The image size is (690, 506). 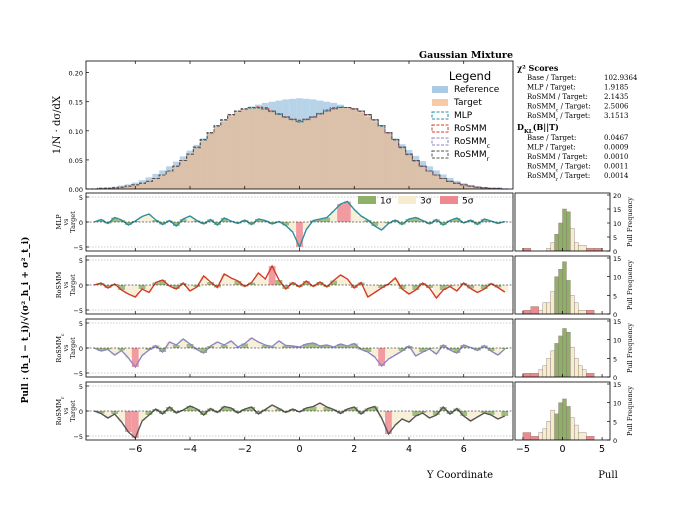 What do you see at coordinates (616, 107) in the screenshot?
I see `chi2-value: 2.5006` at bounding box center [616, 107].